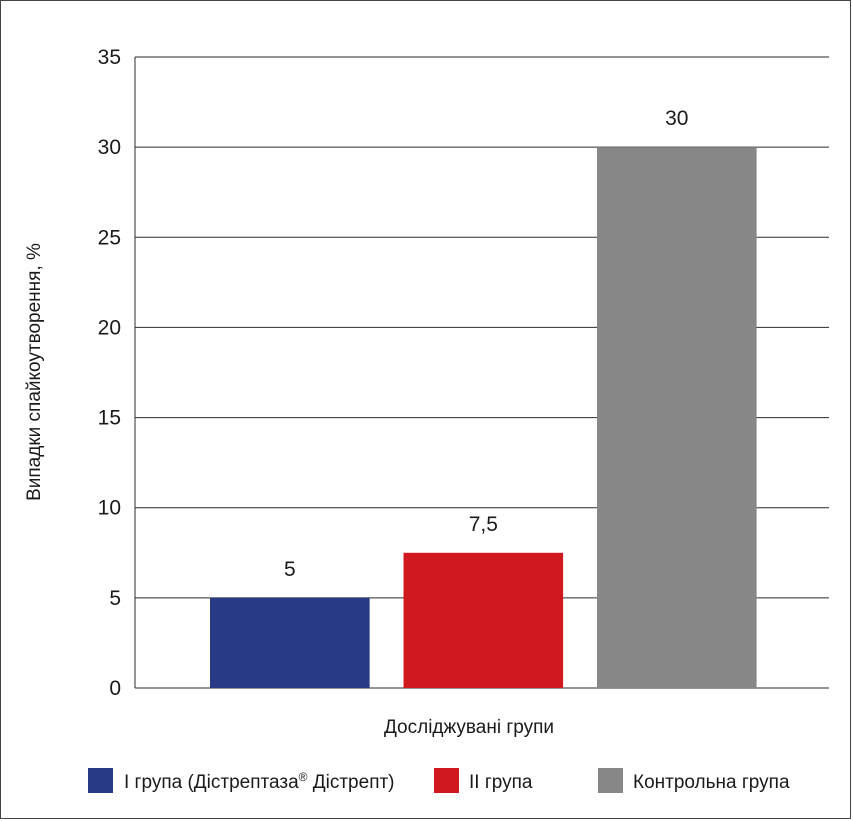 Image resolution: width=853 pixels, height=821 pixels. Describe the element at coordinates (34, 372) in the screenshot. I see `y-axis-label: Випадки спайкоутворення, %` at that location.